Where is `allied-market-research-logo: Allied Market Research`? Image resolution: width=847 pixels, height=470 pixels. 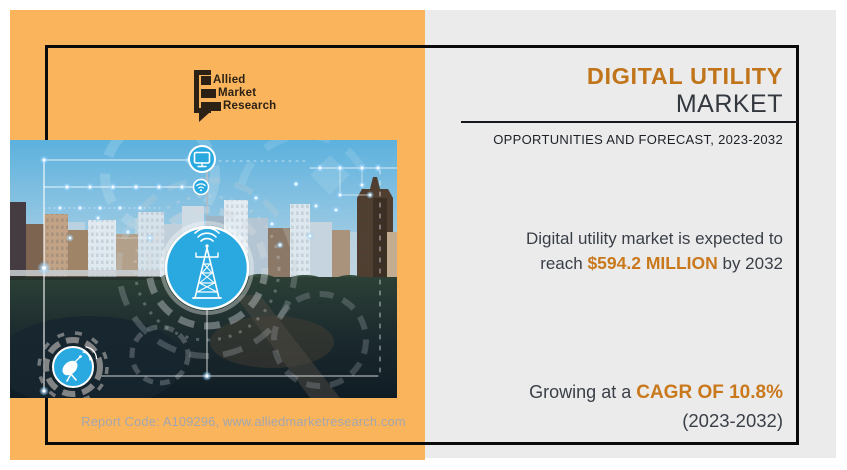 allied-market-research-logo: Allied Market Research is located at coordinates (239, 96).